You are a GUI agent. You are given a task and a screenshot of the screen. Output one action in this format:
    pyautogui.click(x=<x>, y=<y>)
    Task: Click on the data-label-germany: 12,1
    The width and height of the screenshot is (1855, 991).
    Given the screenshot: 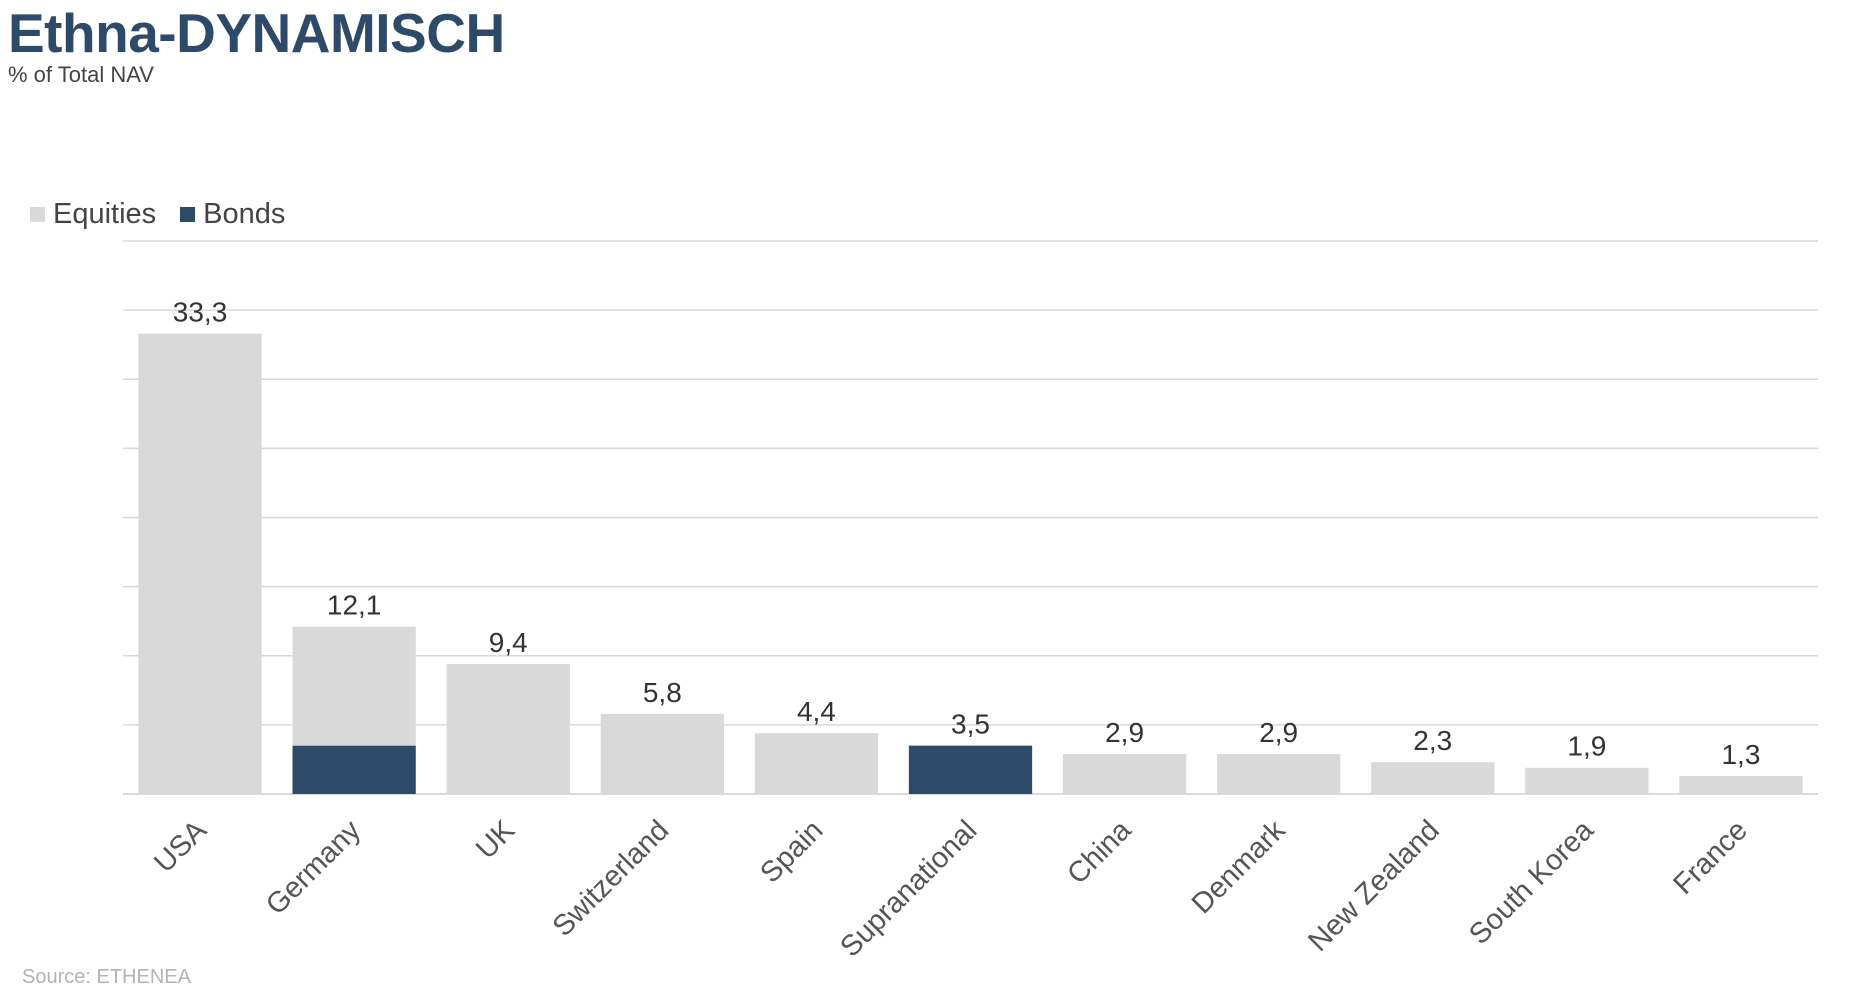 What is the action you would take?
    pyautogui.click(x=354, y=605)
    